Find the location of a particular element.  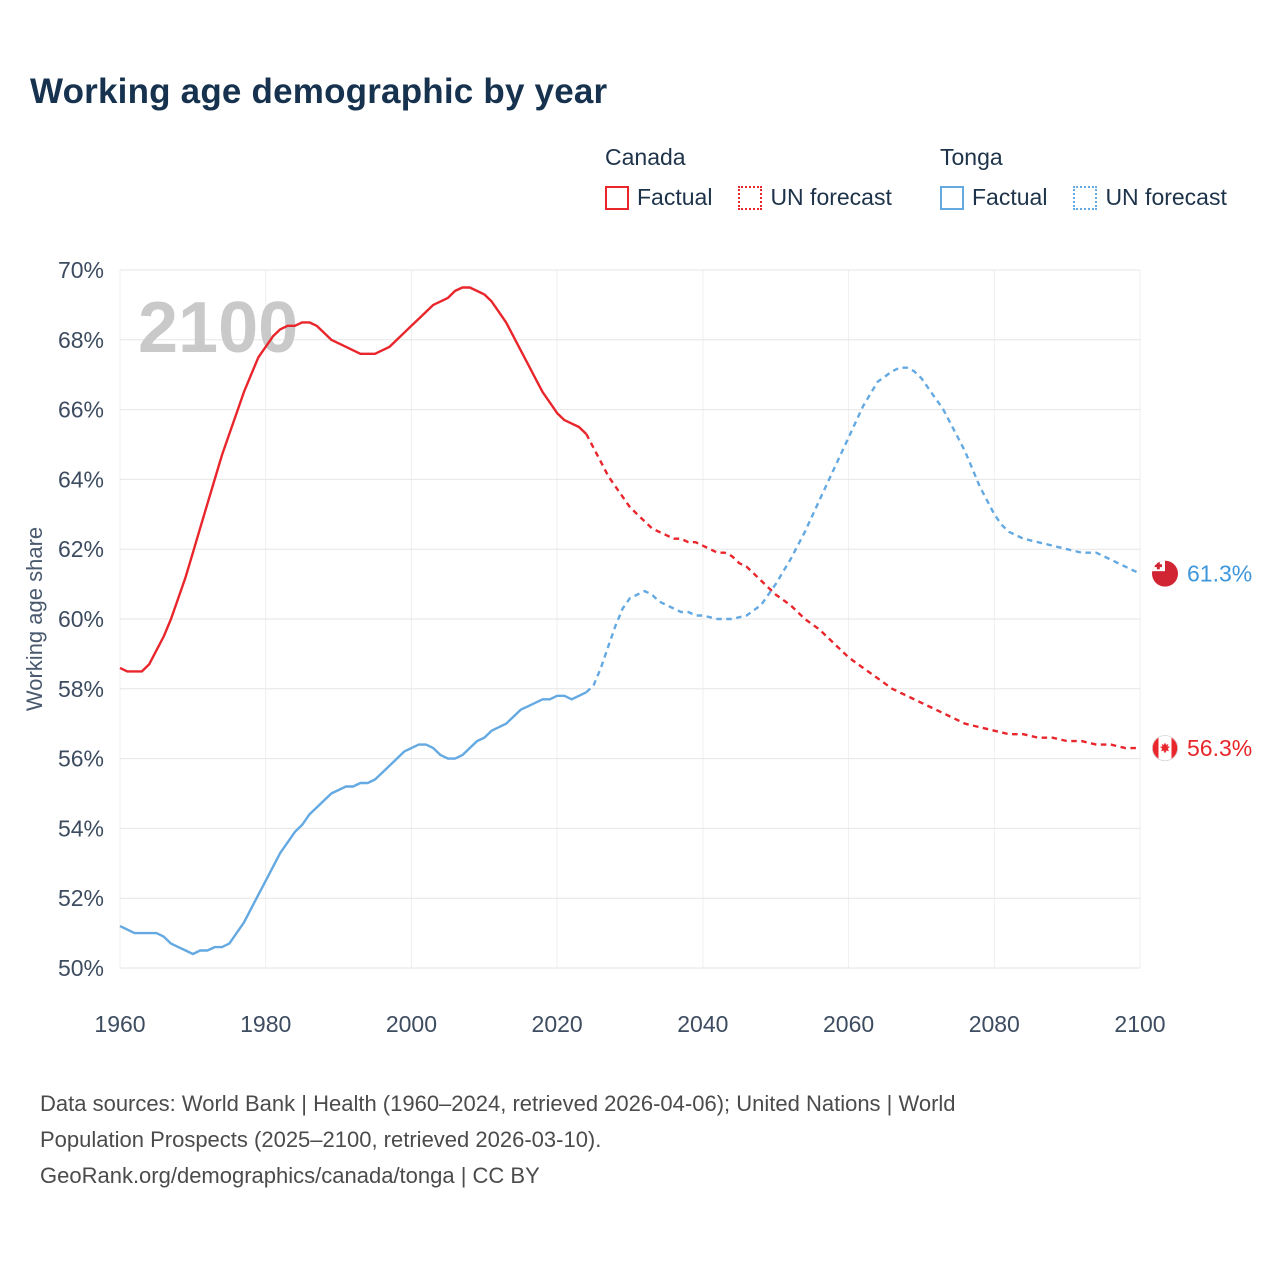

legend-swatch-canada-factual is located at coordinates (617, 197).